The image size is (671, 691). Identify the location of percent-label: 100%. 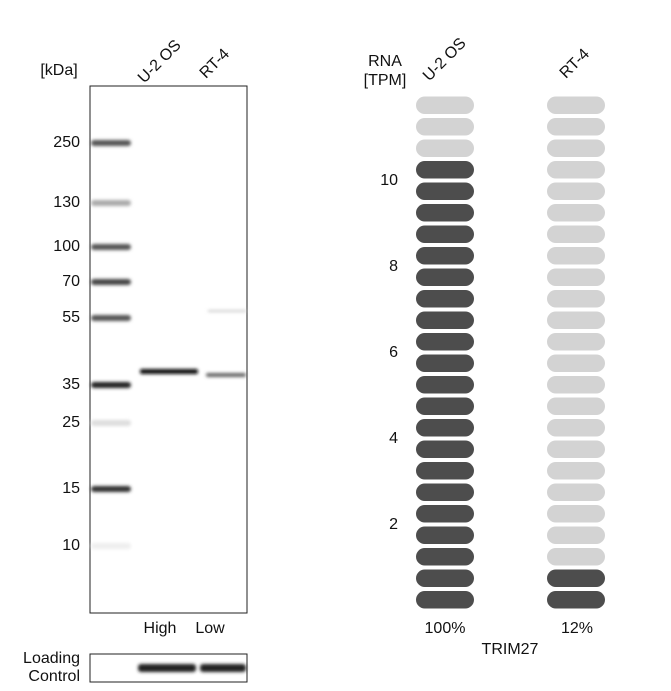
(445, 628).